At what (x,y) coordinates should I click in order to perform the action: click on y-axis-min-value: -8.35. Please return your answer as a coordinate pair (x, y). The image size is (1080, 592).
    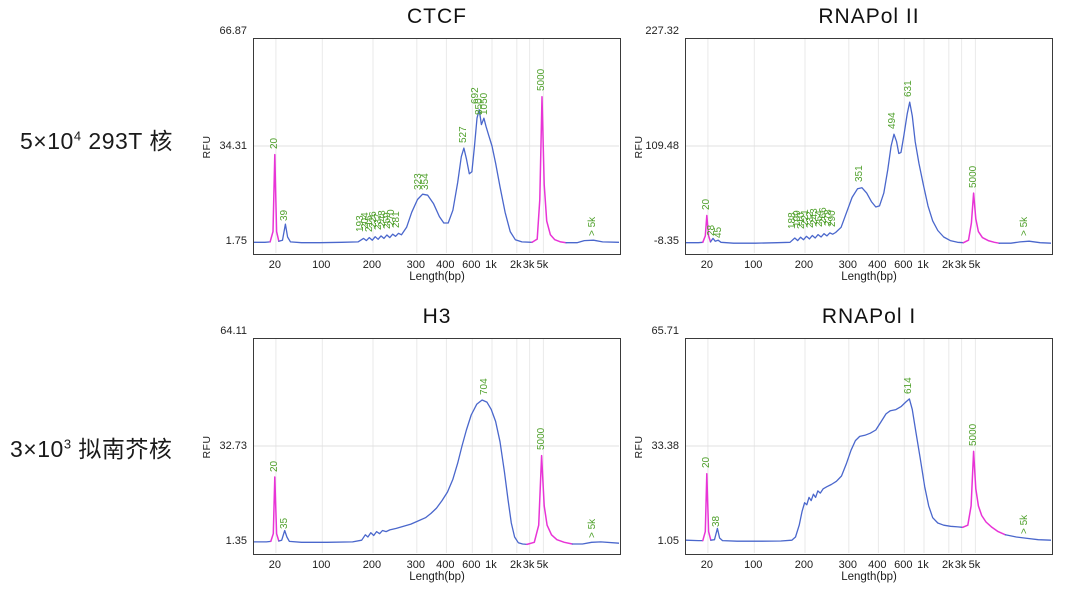
    Looking at the image, I should click on (666, 241).